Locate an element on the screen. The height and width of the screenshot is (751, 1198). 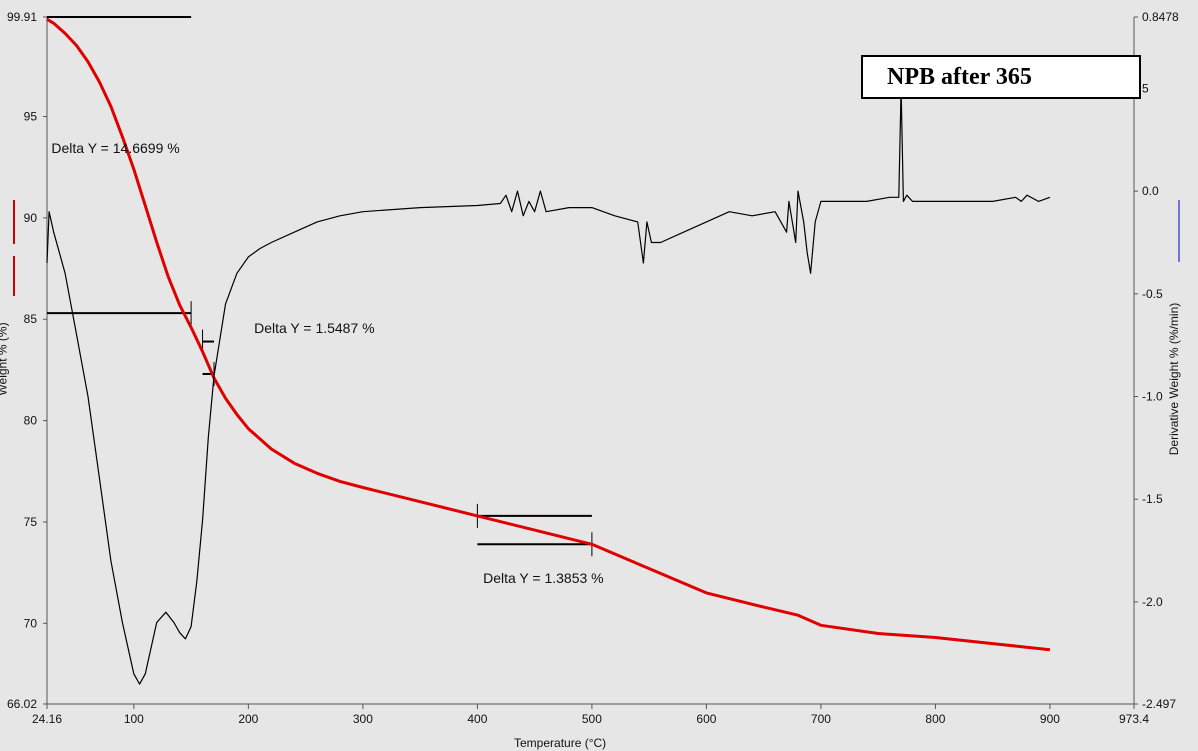
right-tick-label: -2.497 is located at coordinates (1159, 704).